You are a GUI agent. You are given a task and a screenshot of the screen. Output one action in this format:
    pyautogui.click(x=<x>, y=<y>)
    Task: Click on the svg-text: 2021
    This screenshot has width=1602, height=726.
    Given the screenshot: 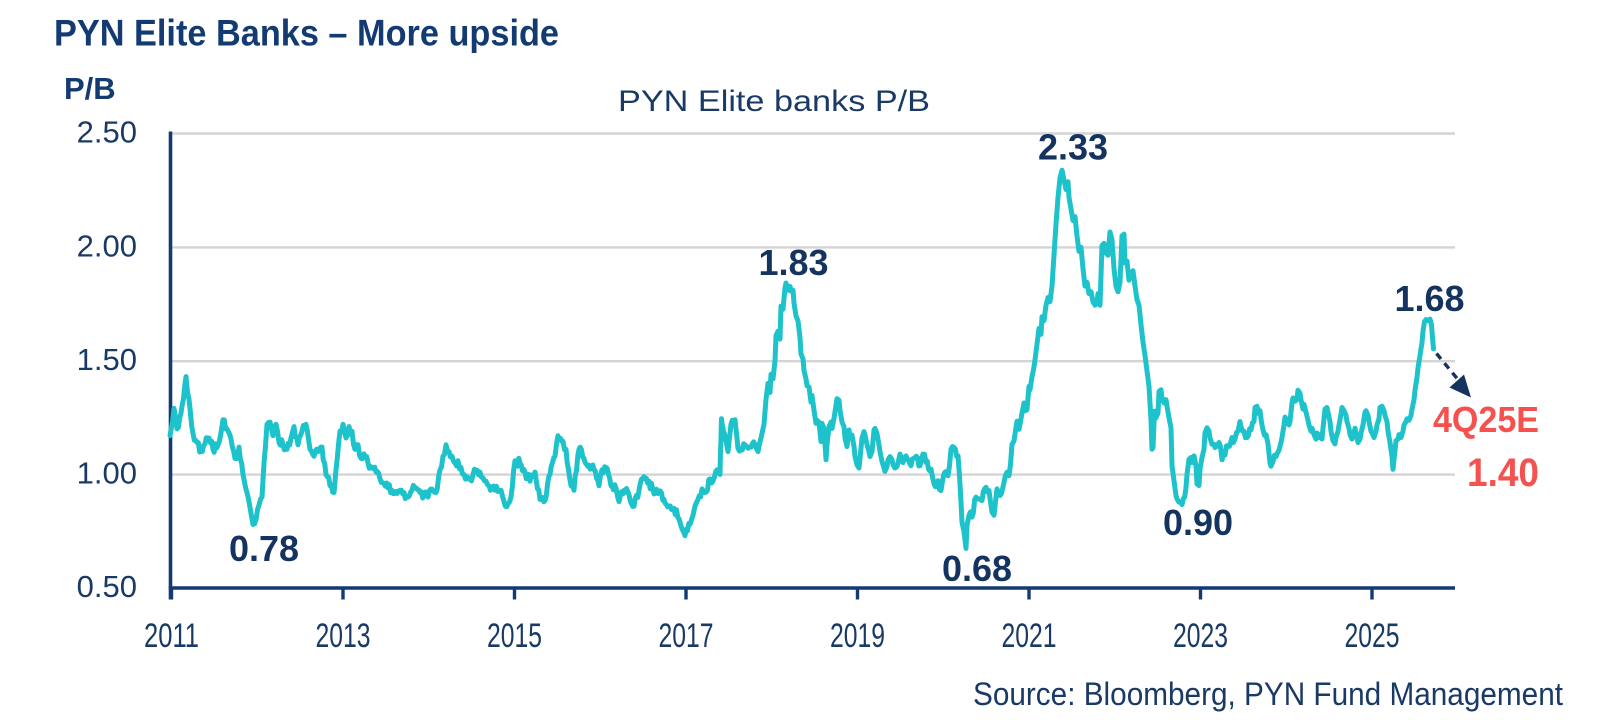 What is the action you would take?
    pyautogui.click(x=1029, y=636)
    